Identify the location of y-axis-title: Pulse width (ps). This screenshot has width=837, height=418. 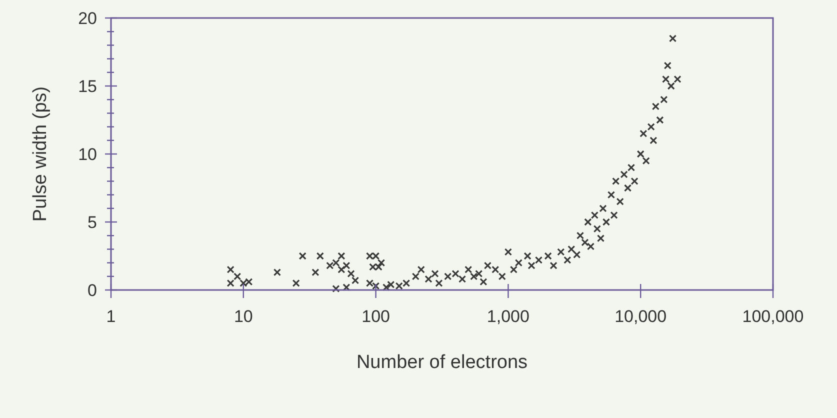
(40, 154).